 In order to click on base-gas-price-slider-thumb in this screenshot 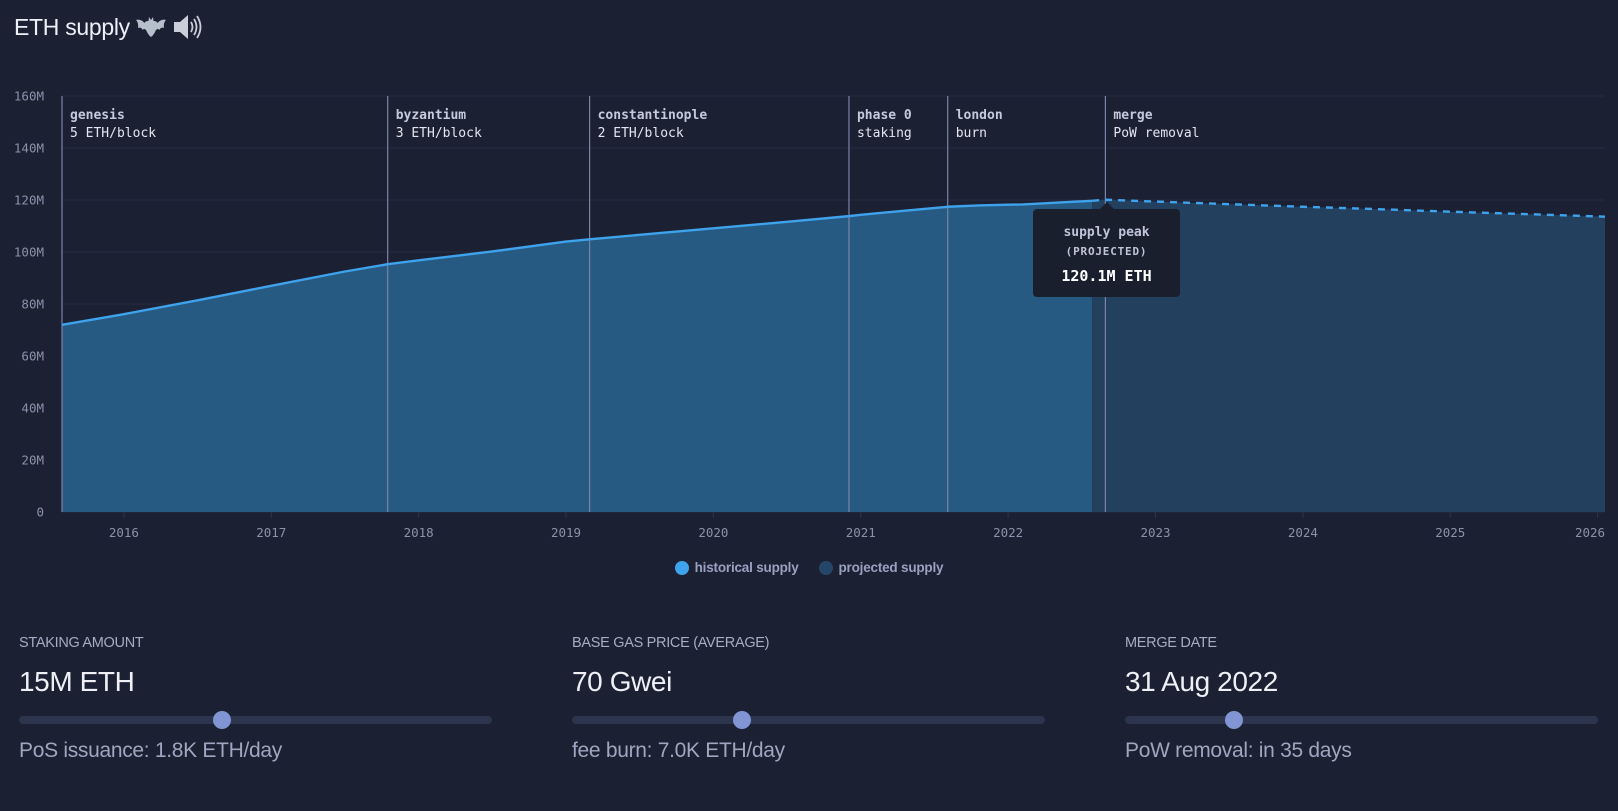, I will do `click(742, 720)`.